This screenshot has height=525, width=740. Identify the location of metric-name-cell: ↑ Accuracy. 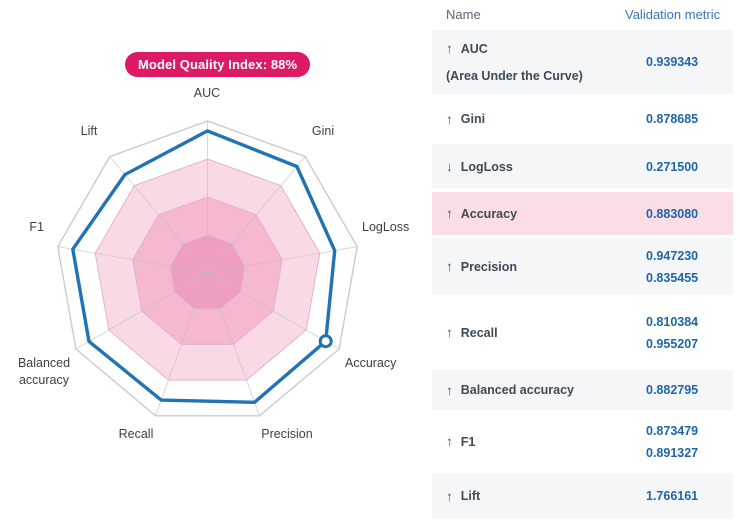
(539, 213).